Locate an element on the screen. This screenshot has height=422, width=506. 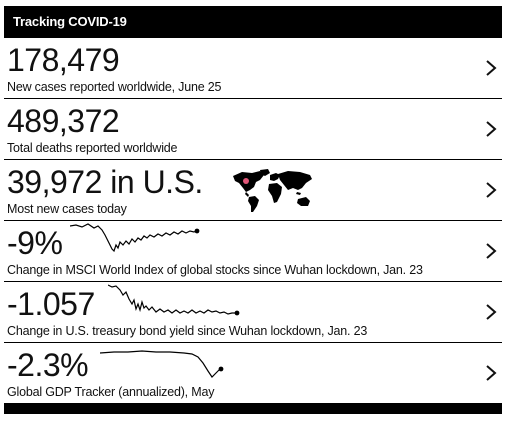
row-us-cases: 39,972 in U.S. Most new cases today is located at coordinates (253, 190).